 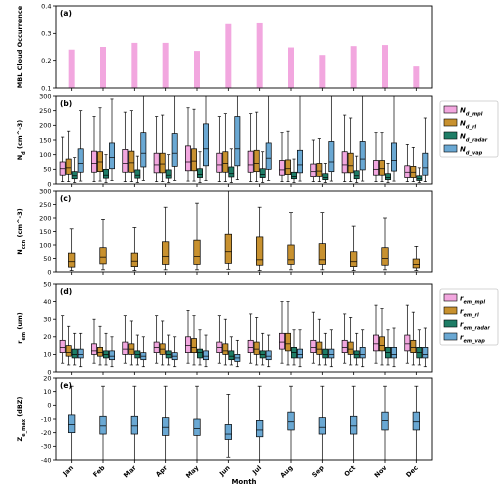 What do you see at coordinates (463, 150) in the screenshot?
I see `legend-entry-main: N` at bounding box center [463, 150].